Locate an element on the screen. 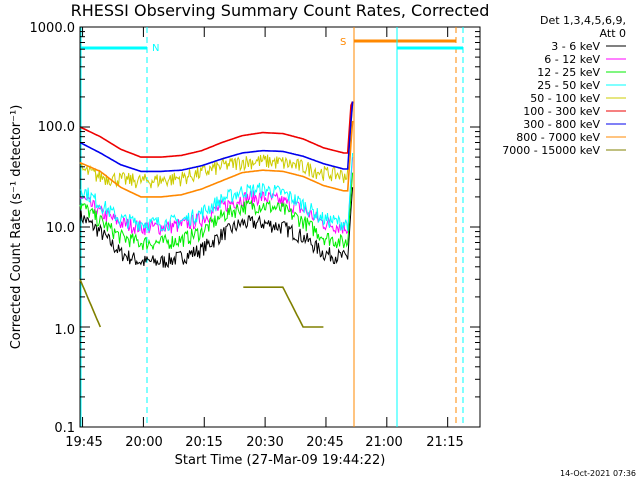  x-axis-label: Start Time (27-Mar-09 19:44:22) is located at coordinates (280, 460).